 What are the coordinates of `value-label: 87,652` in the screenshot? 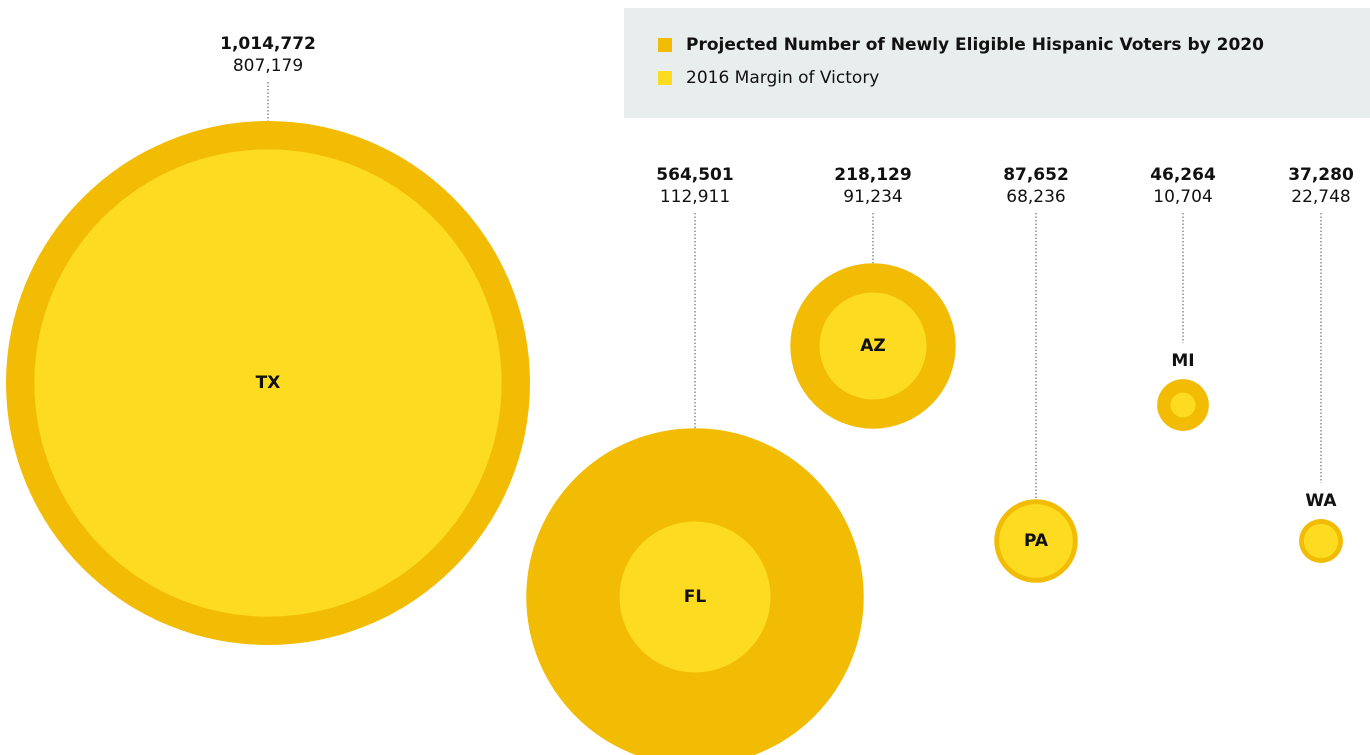 It's located at (1036, 175).